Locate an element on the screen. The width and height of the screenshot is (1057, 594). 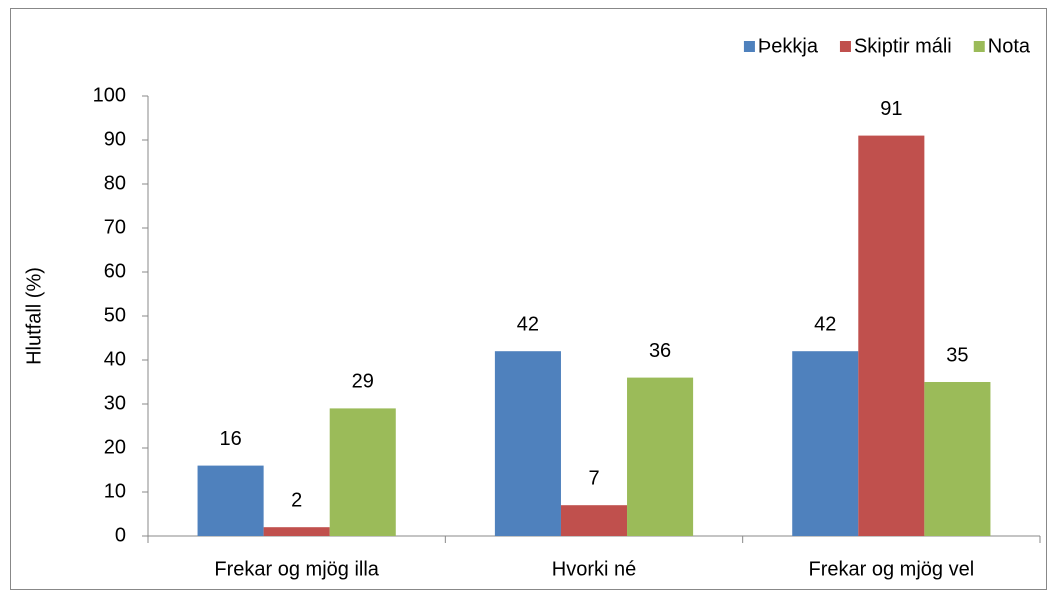
y-tick-label: 0 is located at coordinates (120, 535).